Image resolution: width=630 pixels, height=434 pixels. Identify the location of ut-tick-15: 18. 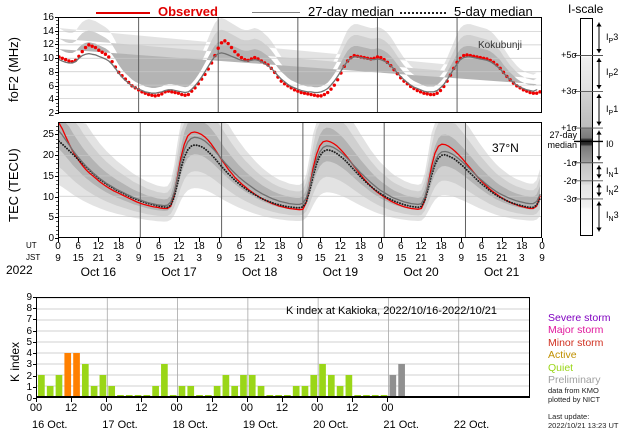
(360, 246).